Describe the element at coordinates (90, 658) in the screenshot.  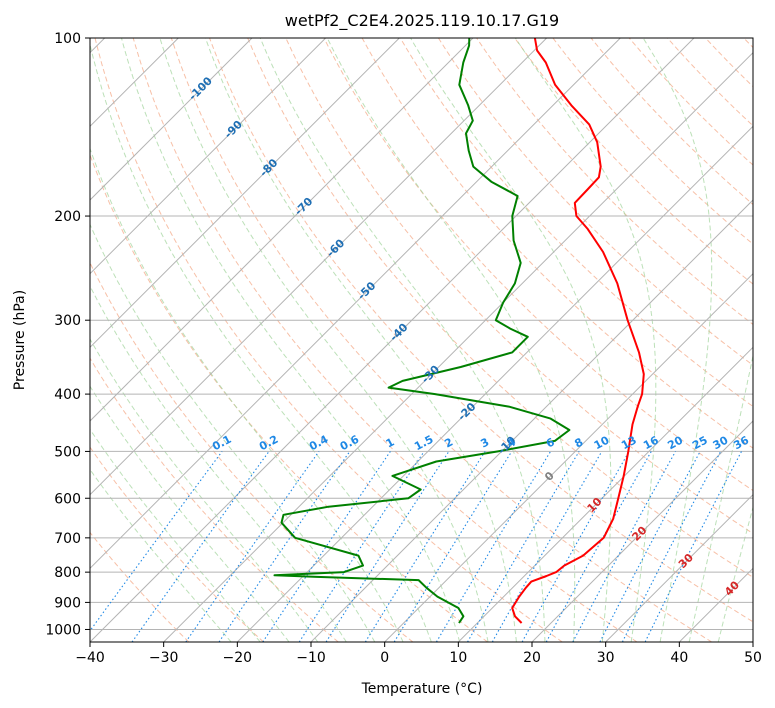
I see `x-tick-label: −40` at that location.